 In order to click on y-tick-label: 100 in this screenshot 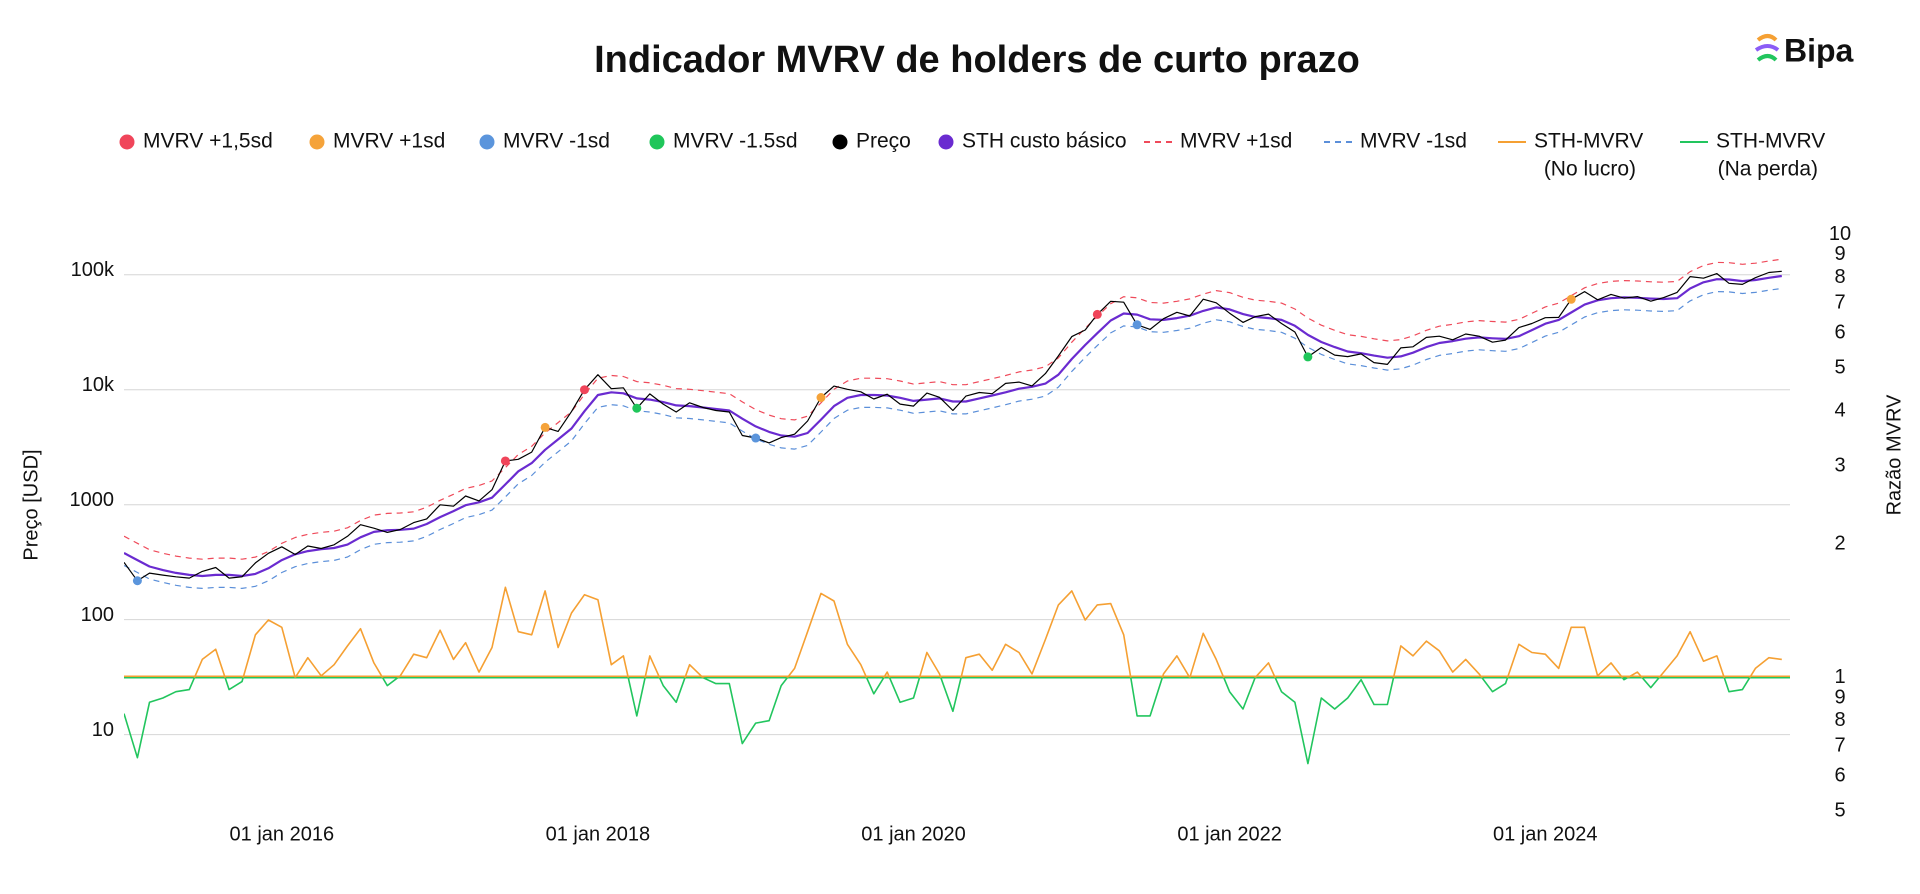, I will do `click(97, 615)`.